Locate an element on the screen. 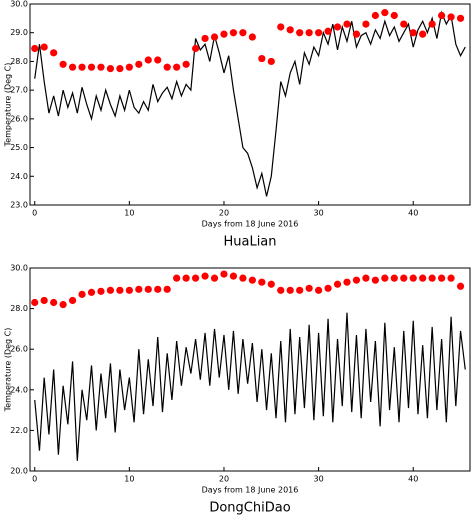 The width and height of the screenshot is (474, 516). x-tick-label: 40 is located at coordinates (413, 479).